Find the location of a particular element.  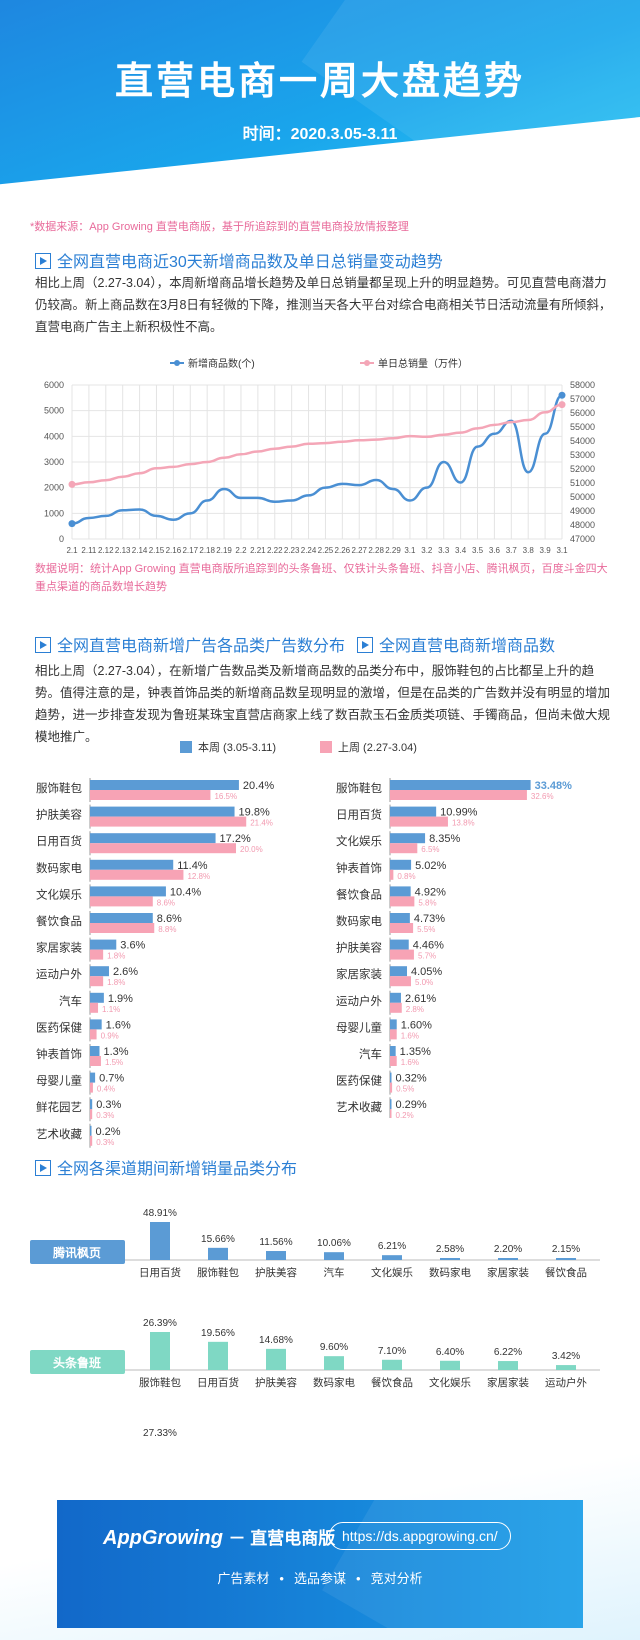

value-label-this-week: 1.6% is located at coordinates (118, 1025).